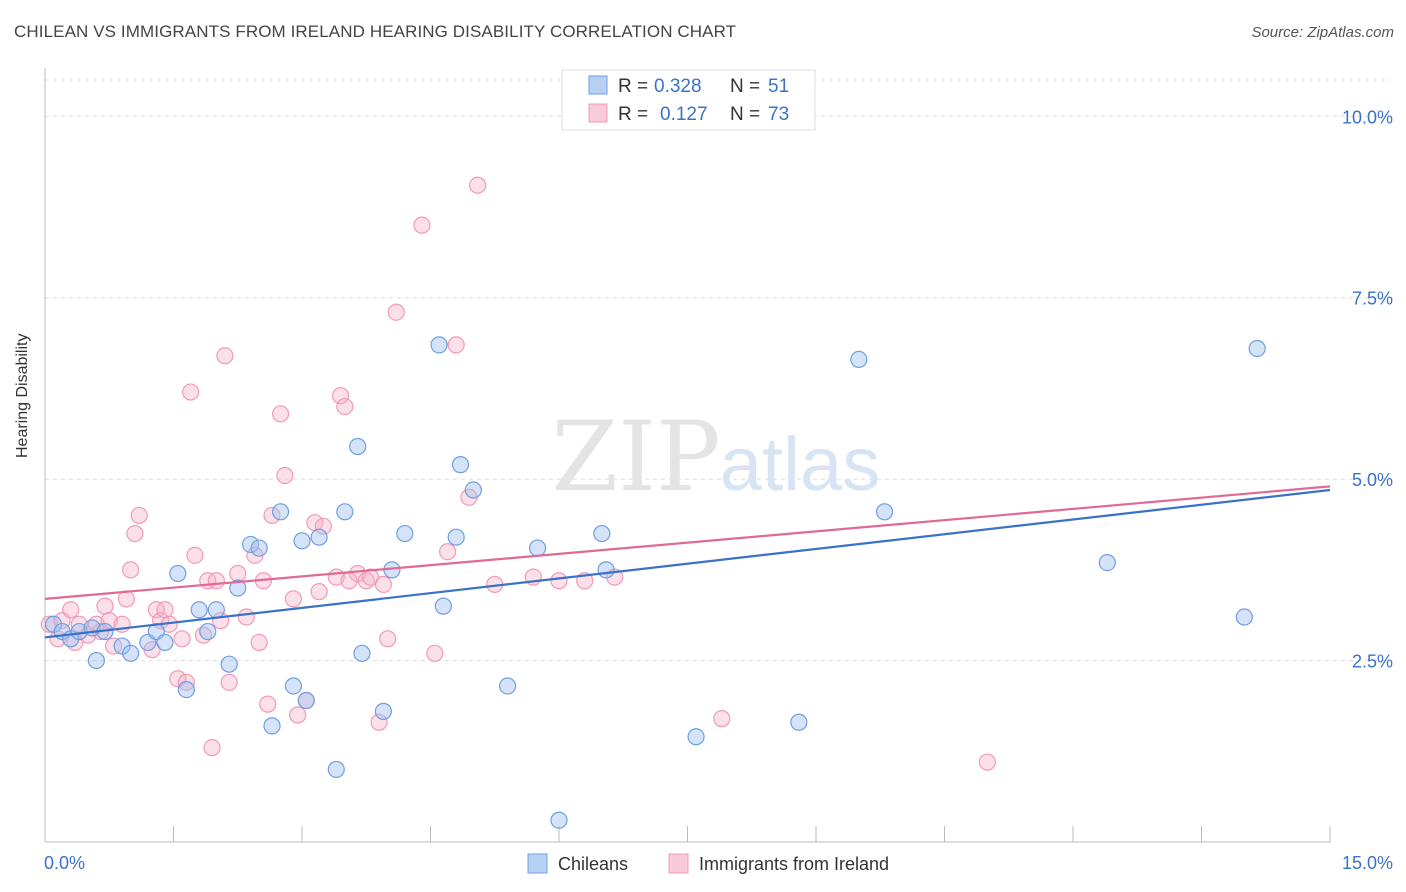 The width and height of the screenshot is (1406, 892). What do you see at coordinates (1322, 32) in the screenshot?
I see `source-label: Source: ZipAtlas.com` at bounding box center [1322, 32].